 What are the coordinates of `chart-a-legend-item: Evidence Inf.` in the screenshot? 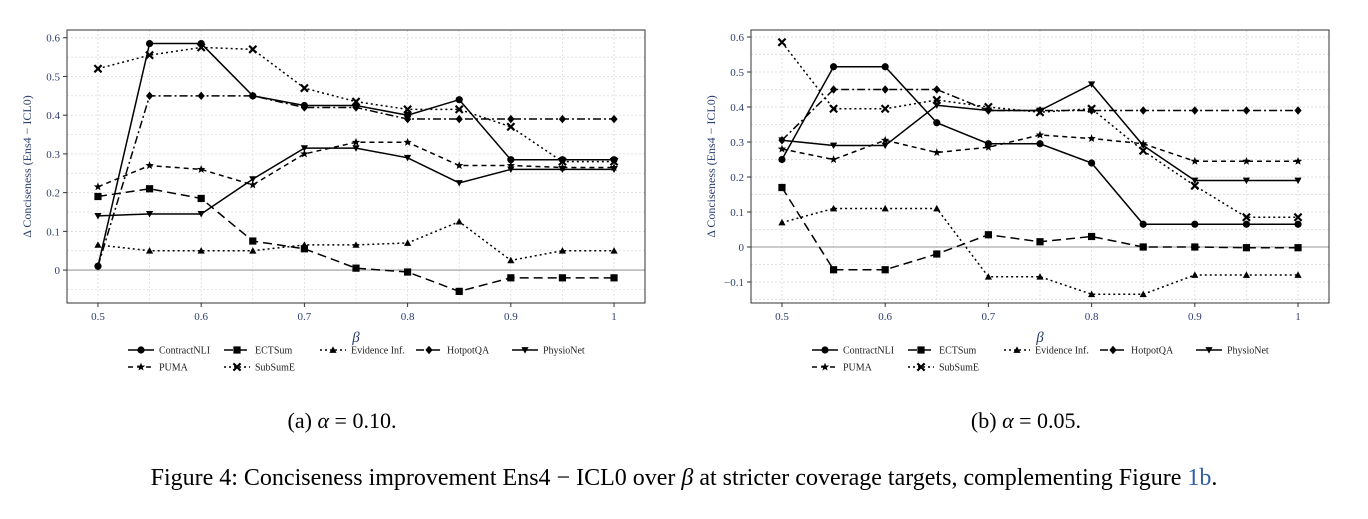 It's located at (362, 351).